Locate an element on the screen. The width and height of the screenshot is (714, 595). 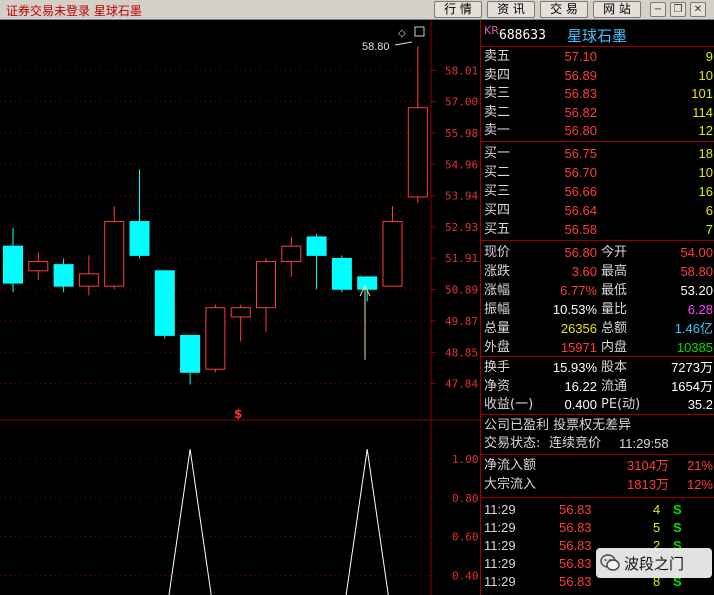
stat-label: 现价 is located at coordinates (497, 252).